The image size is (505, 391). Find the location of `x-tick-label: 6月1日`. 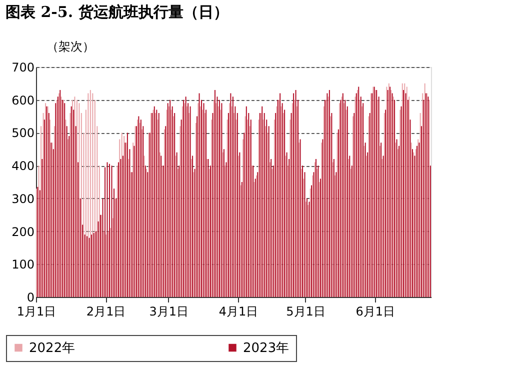

x-tick-label: 6月1日 is located at coordinates (376, 311).